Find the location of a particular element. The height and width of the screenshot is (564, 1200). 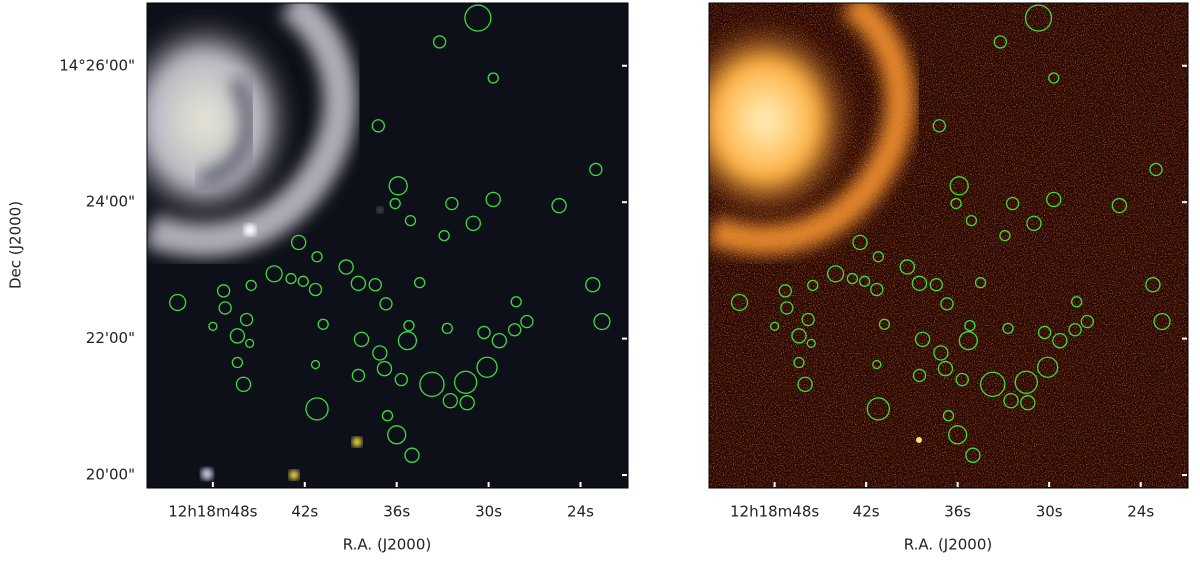

x-tick-label: 42s is located at coordinates (866, 512).